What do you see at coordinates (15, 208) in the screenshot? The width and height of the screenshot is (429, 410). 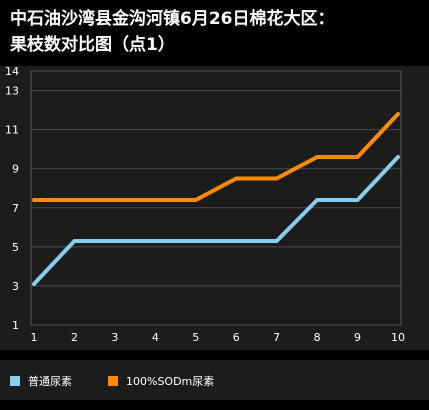 I see `y-tick-label-7: 7` at bounding box center [15, 208].